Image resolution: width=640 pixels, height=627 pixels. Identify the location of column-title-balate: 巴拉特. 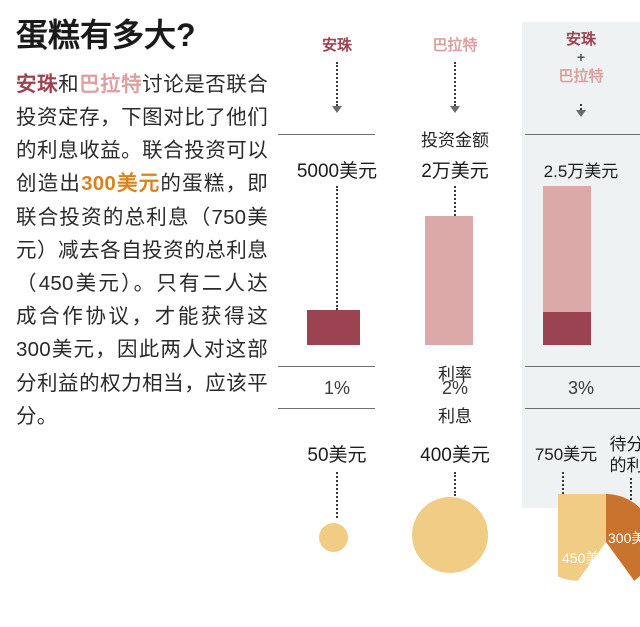
(455, 45).